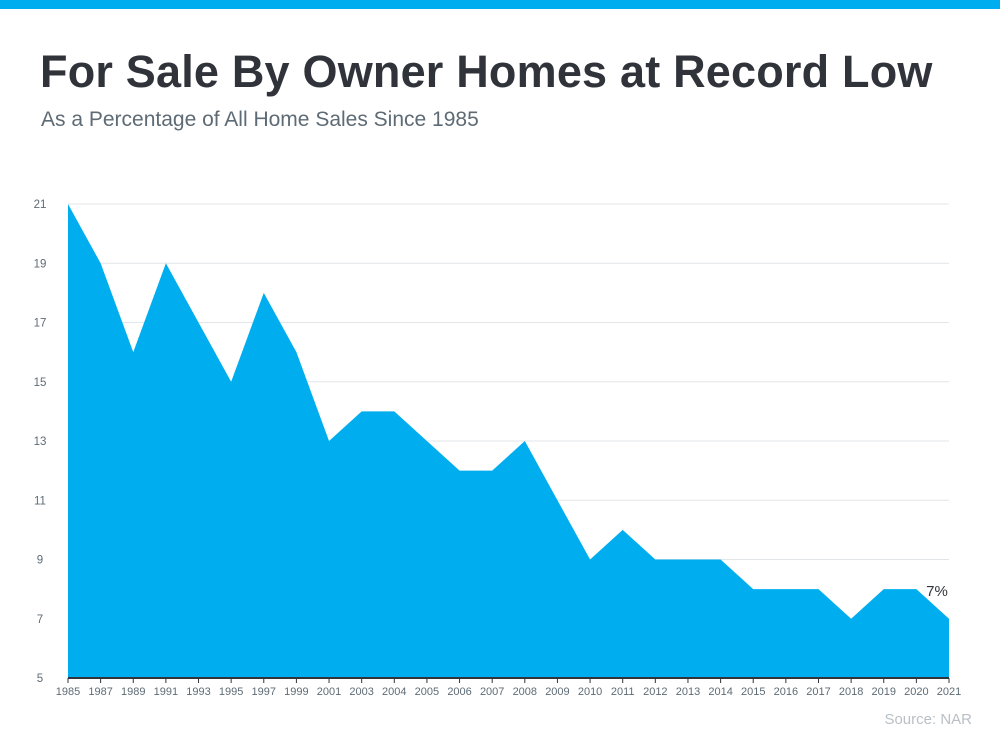  Describe the element at coordinates (40, 561) in the screenshot. I see `y-tick-label: 9` at that location.